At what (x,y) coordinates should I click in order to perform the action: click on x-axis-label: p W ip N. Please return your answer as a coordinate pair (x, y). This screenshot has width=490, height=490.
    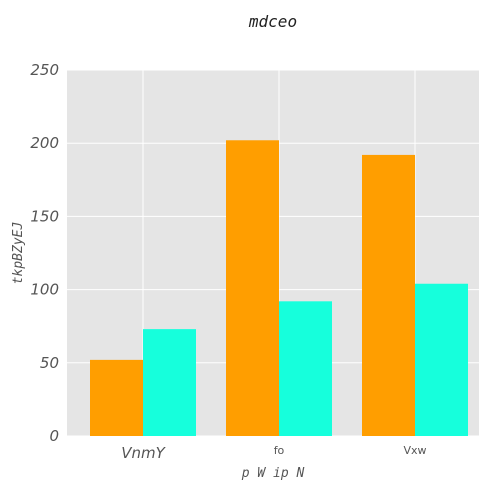
    Looking at the image, I should click on (273, 473).